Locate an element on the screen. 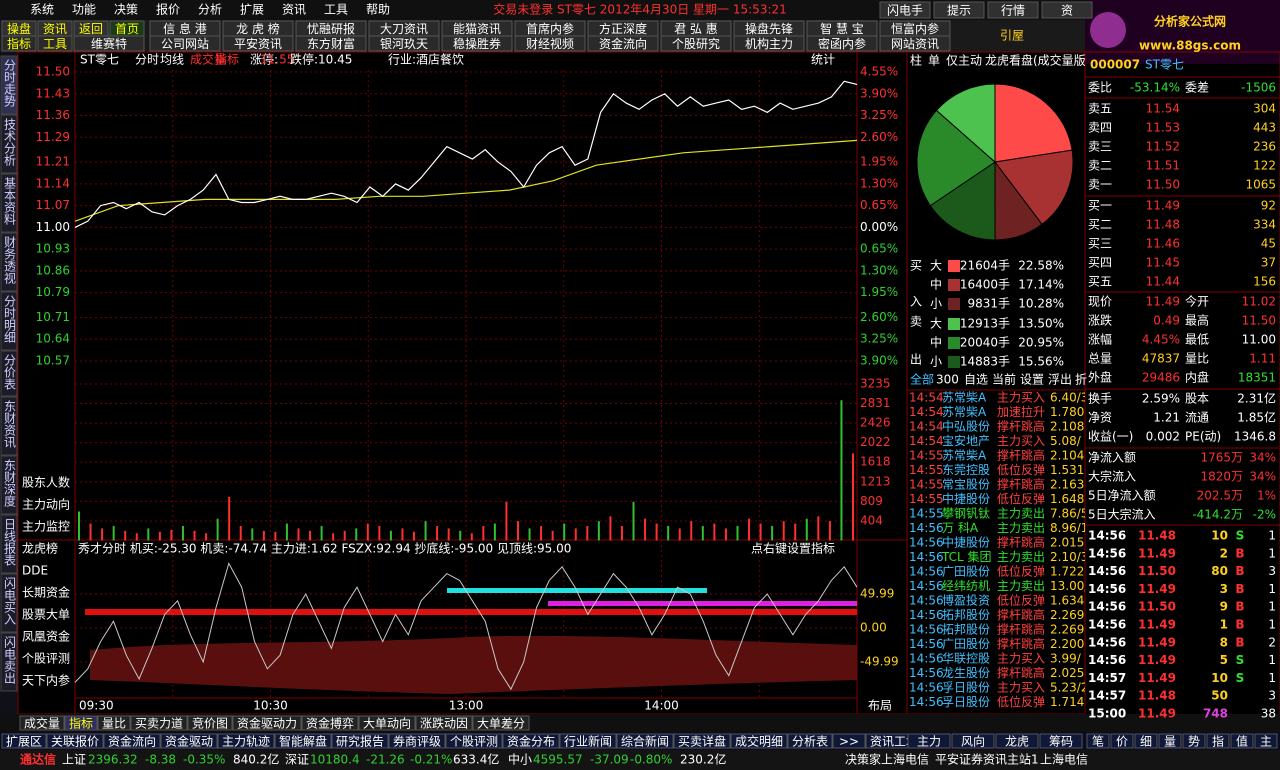 This screenshot has height=770, width=1280. bottom-tab: 成交明细 is located at coordinates (759, 741).